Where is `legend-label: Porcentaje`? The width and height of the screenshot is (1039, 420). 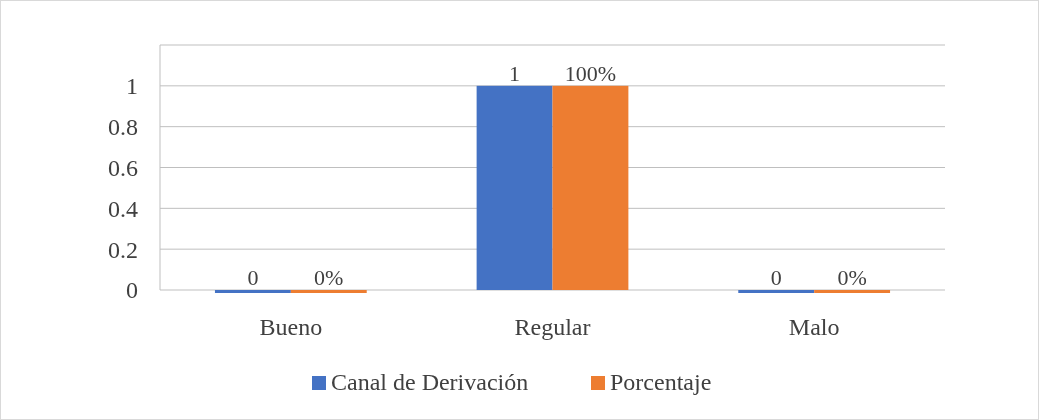 legend-label: Porcentaje is located at coordinates (661, 382).